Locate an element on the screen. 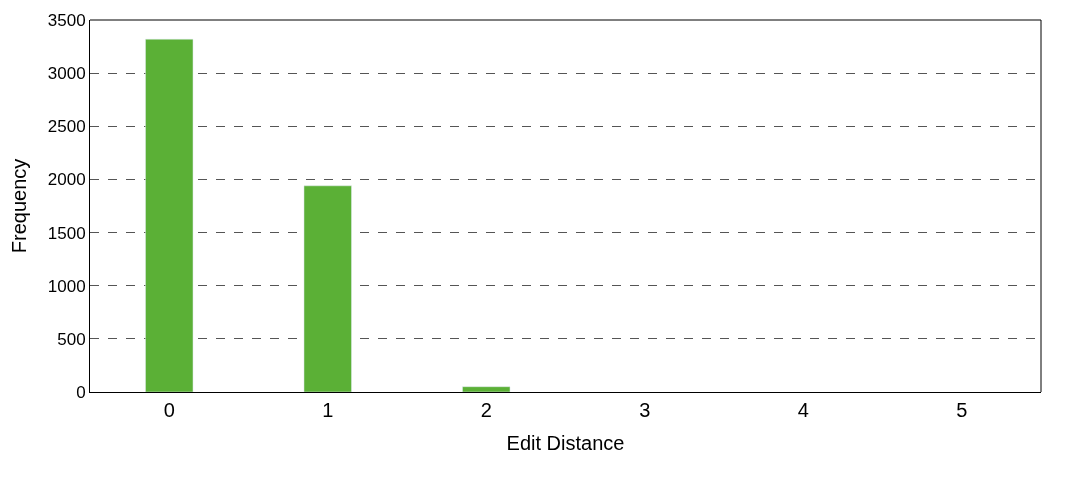  y-tick-label: 3000 is located at coordinates (66, 74).